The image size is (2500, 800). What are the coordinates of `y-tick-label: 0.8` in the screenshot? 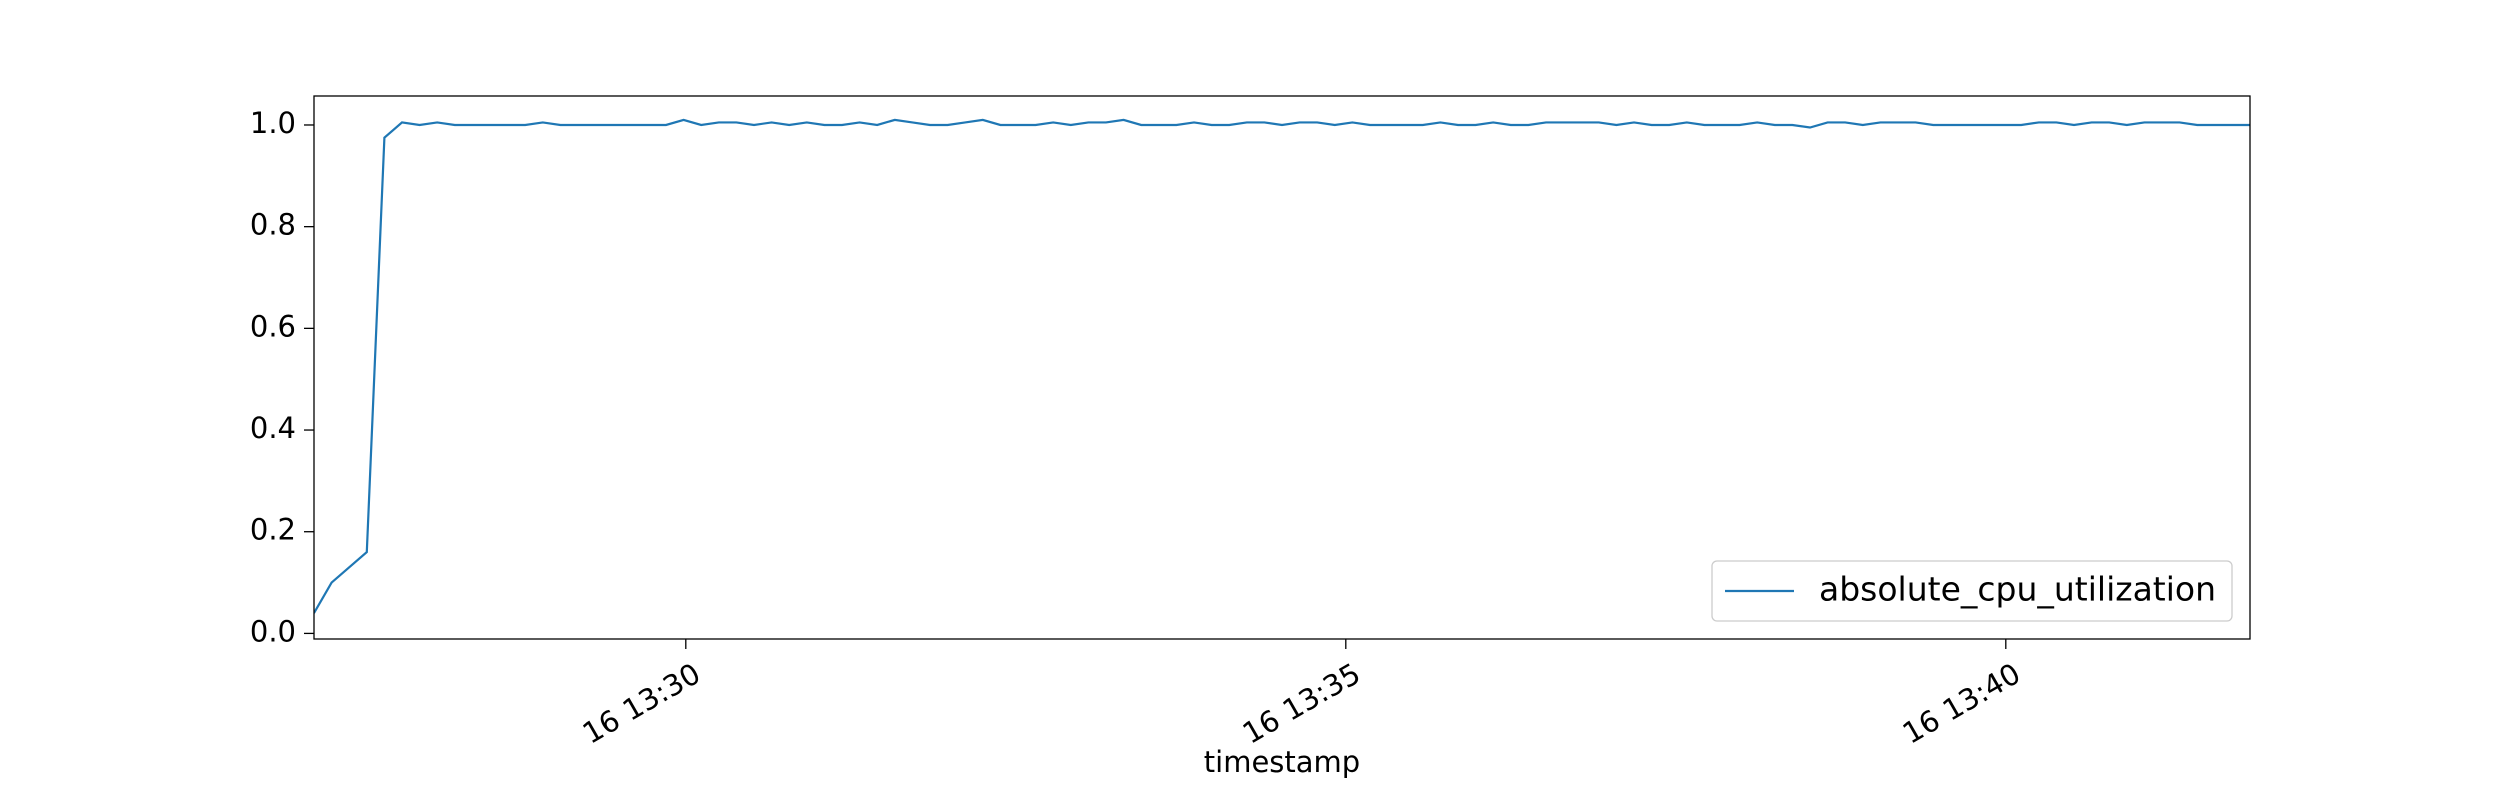 It's located at (273, 225).